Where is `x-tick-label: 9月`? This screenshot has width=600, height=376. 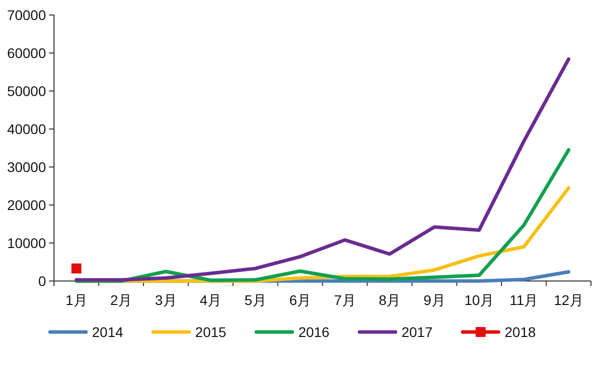 x-tick-label: 9月 is located at coordinates (434, 300).